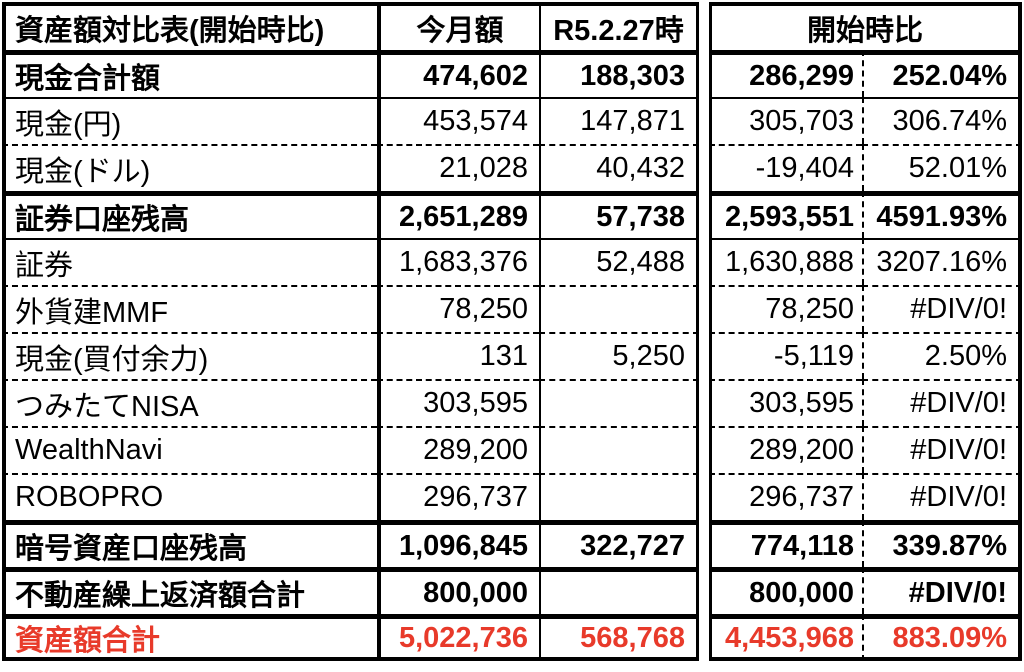  What do you see at coordinates (458, 590) in the screenshot?
I see `cell-month-amount: 800,000` at bounding box center [458, 590].